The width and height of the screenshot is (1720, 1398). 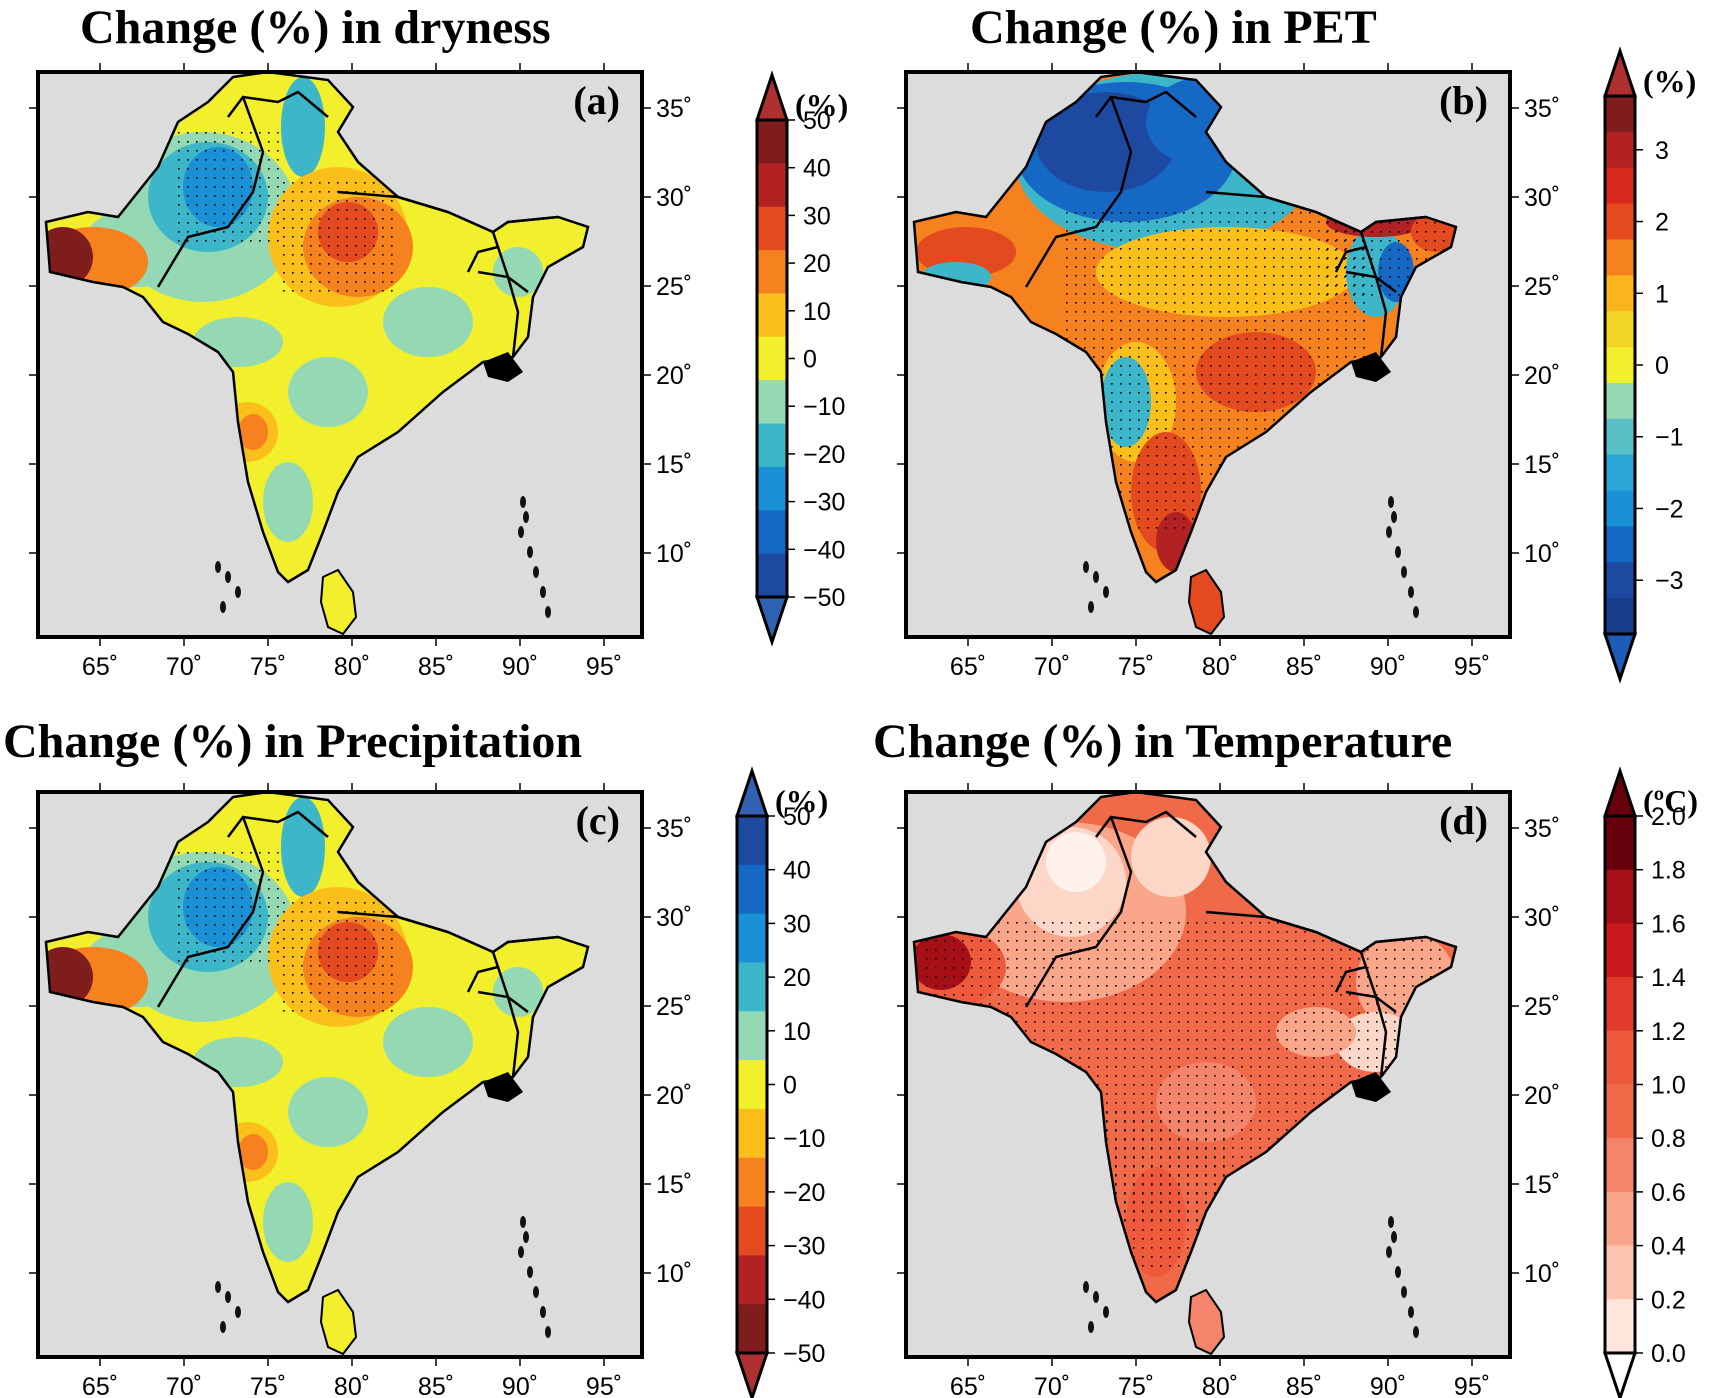 What do you see at coordinates (1668, 1086) in the screenshot?
I see `colorbar-label: 1.0` at bounding box center [1668, 1086].